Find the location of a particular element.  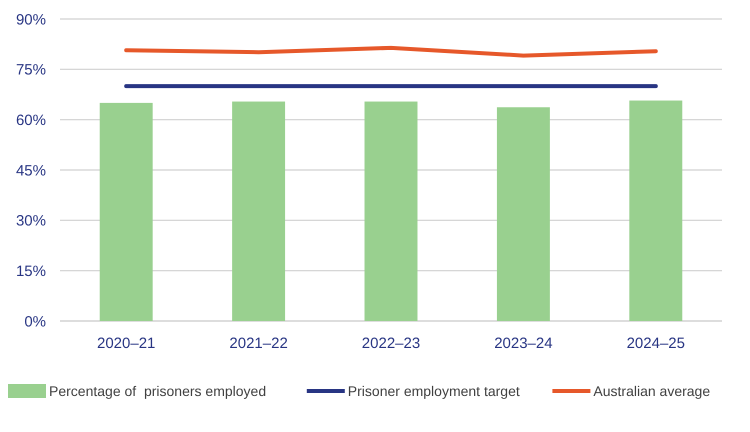

line-series is located at coordinates (391, 52).